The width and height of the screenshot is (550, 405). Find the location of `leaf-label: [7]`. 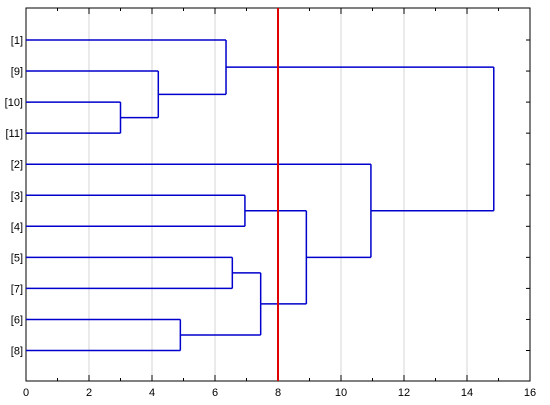

leaf-label: [7] is located at coordinates (17, 289).